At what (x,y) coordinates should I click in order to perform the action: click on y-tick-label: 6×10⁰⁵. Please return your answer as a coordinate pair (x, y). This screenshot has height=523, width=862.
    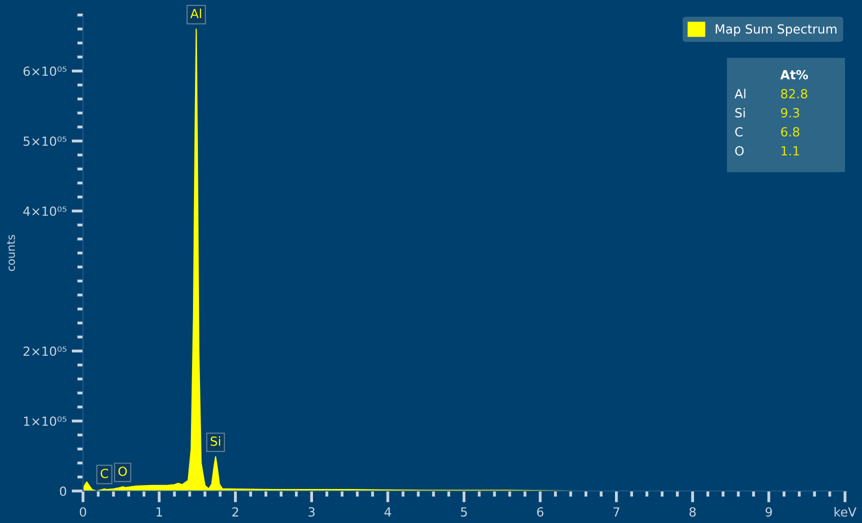
    Looking at the image, I should click on (45, 71).